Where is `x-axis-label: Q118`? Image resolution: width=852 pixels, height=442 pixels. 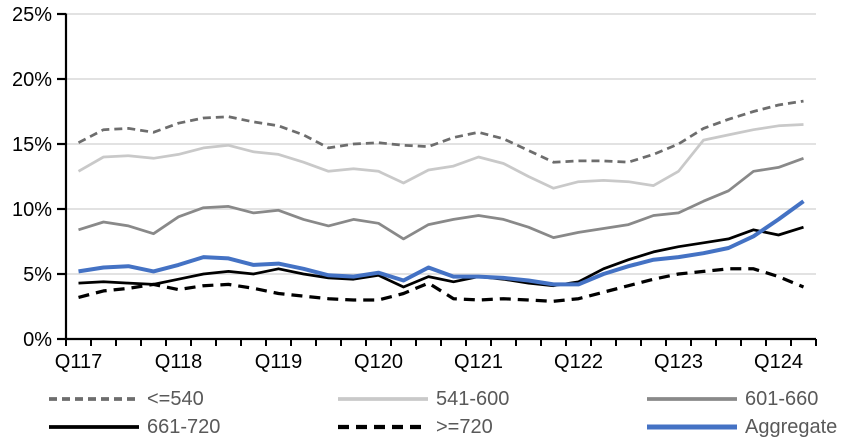
x-axis-label: Q118 is located at coordinates (178, 362).